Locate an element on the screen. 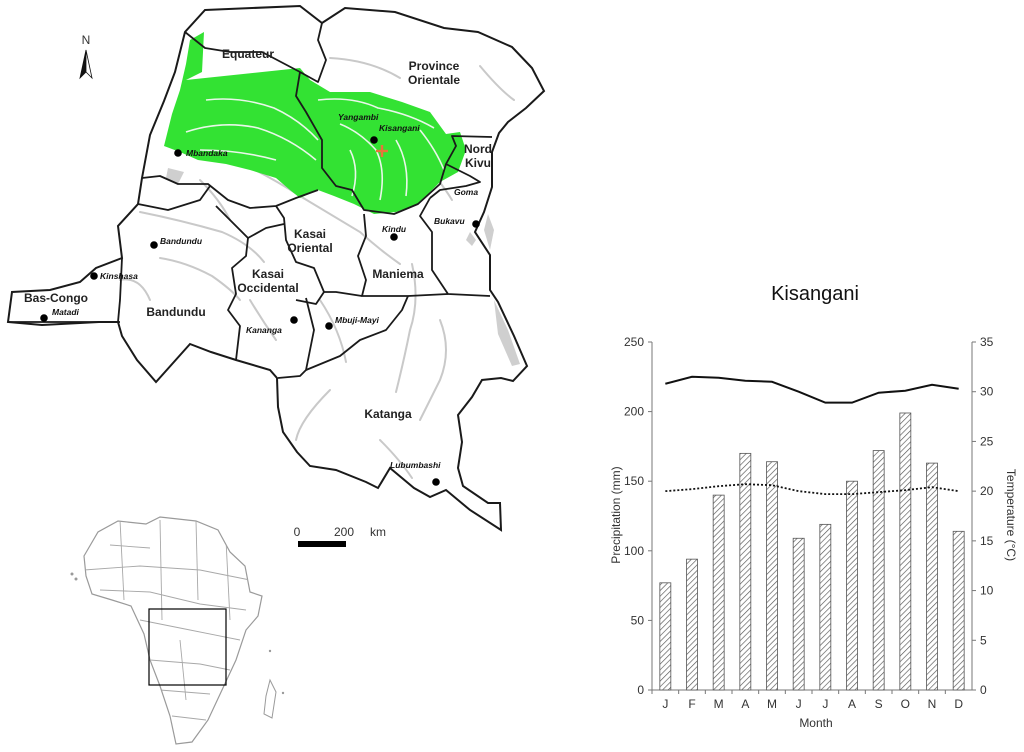 Image resolution: width=1024 pixels, height=752 pixels. study-site-marker is located at coordinates (382, 151).